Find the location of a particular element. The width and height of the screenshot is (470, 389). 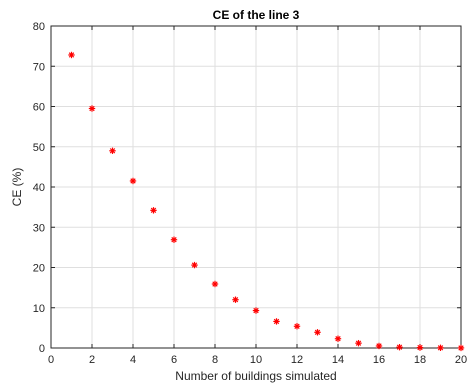

x-tick-label: 0 is located at coordinates (51, 360).